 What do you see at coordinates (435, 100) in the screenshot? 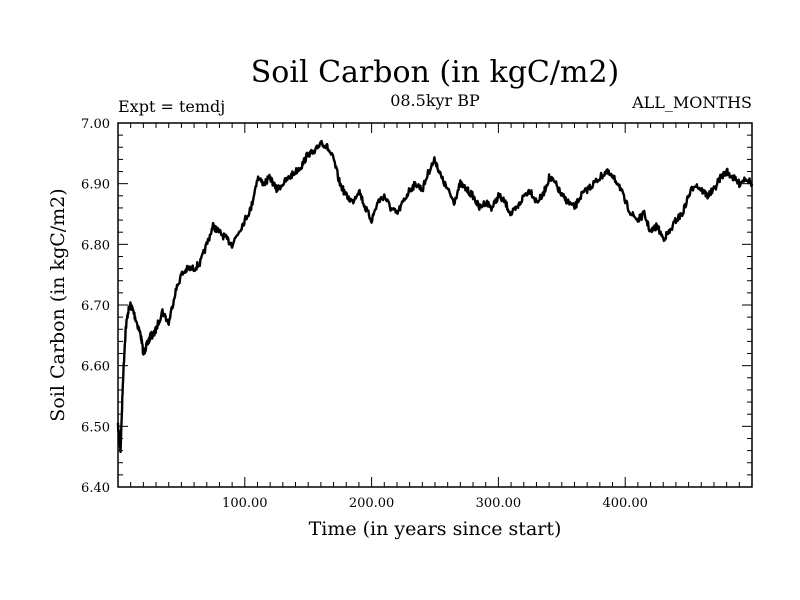
I see `period-label: 08.5kyr BP` at bounding box center [435, 100].